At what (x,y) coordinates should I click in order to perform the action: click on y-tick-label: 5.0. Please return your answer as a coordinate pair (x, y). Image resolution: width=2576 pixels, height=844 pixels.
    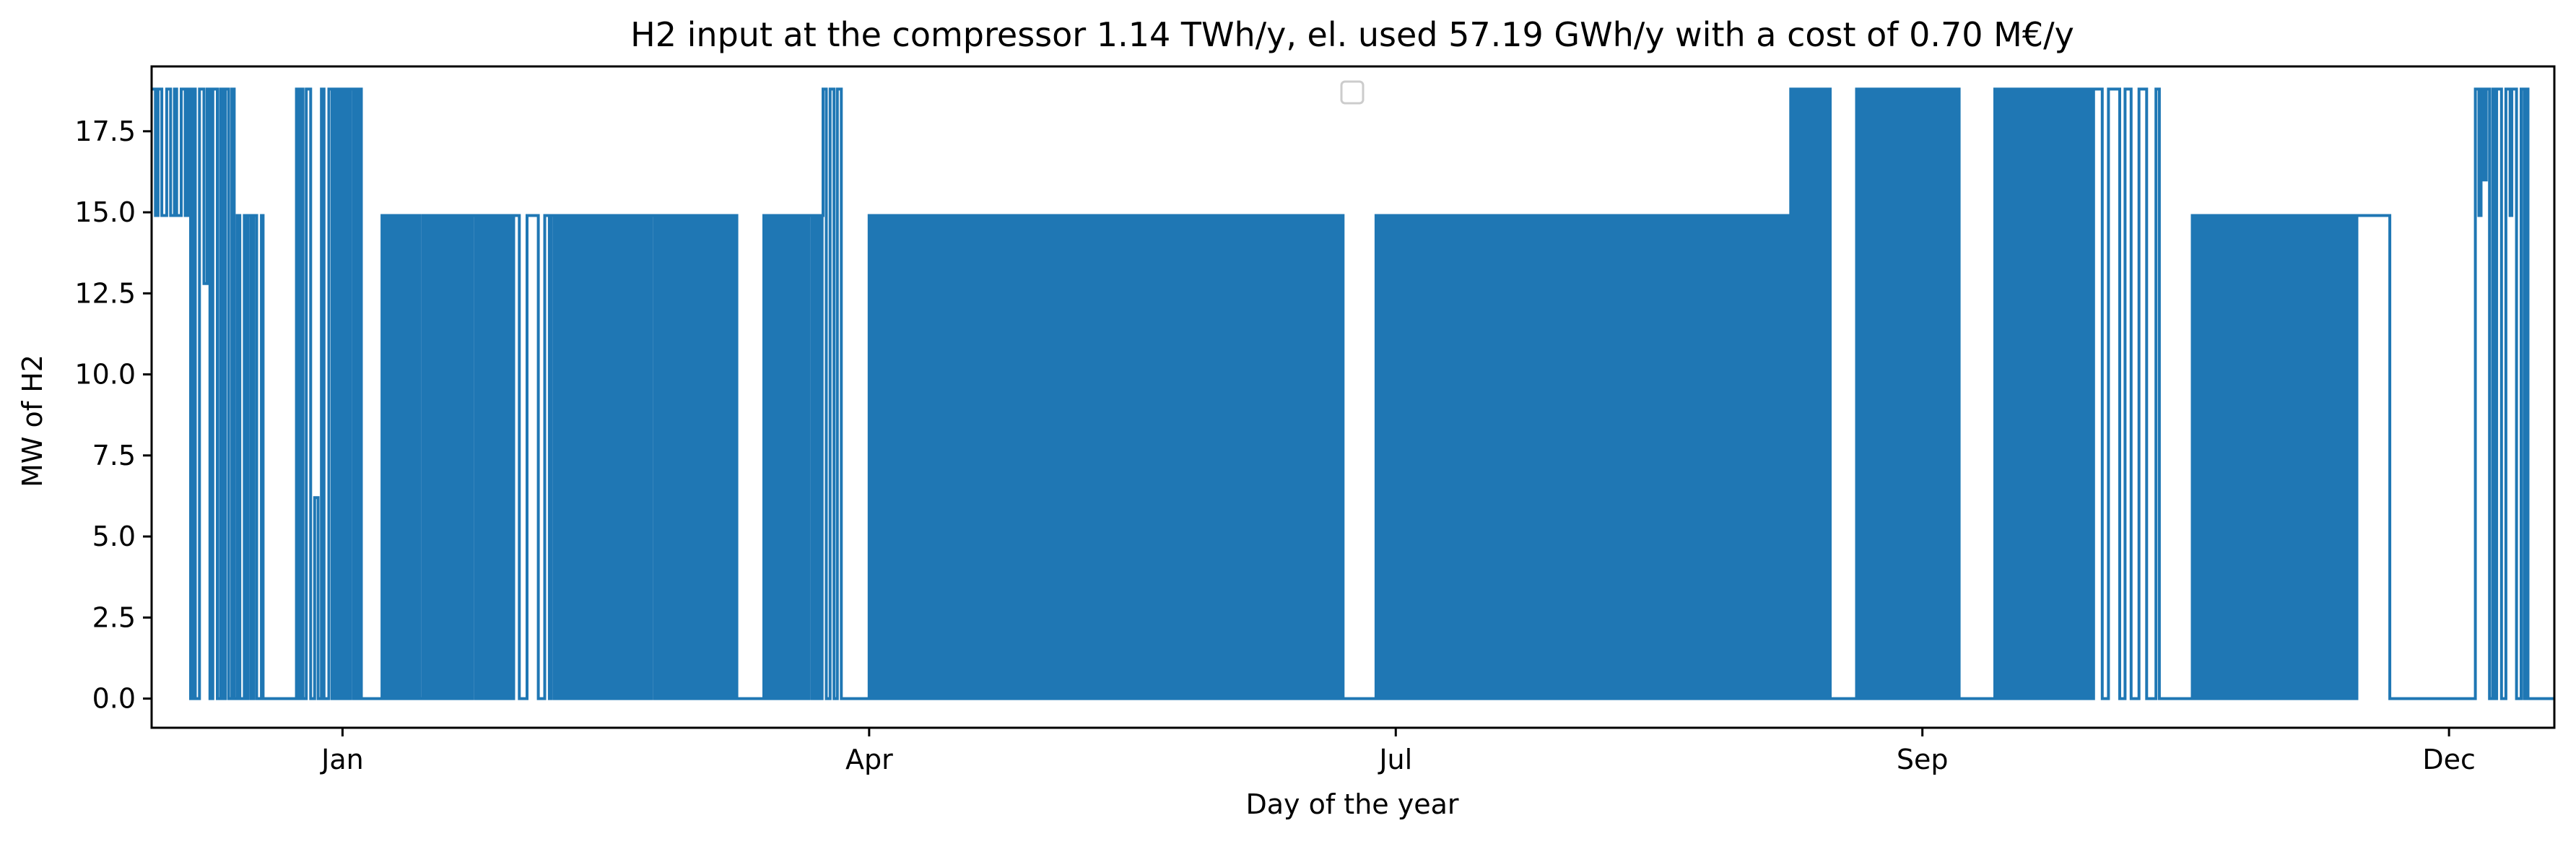
    Looking at the image, I should click on (114, 536).